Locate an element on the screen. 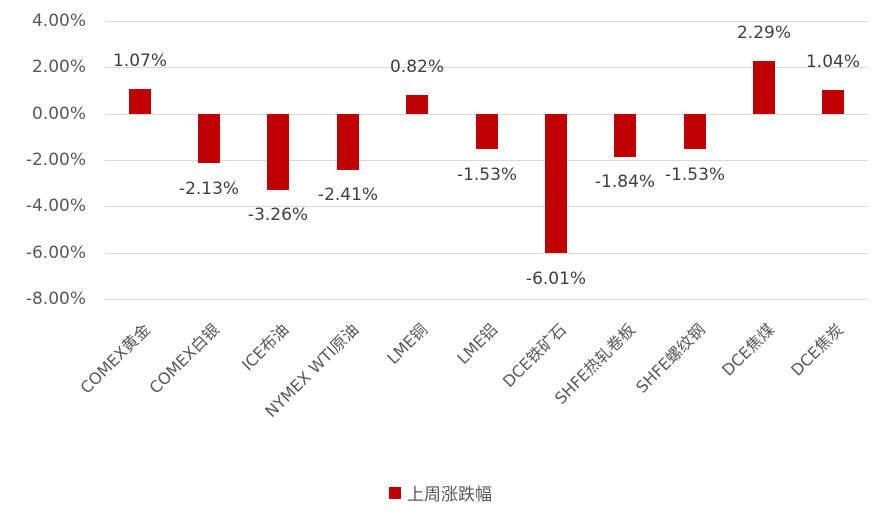  y-tick-label: 2.00% is located at coordinates (58, 67).